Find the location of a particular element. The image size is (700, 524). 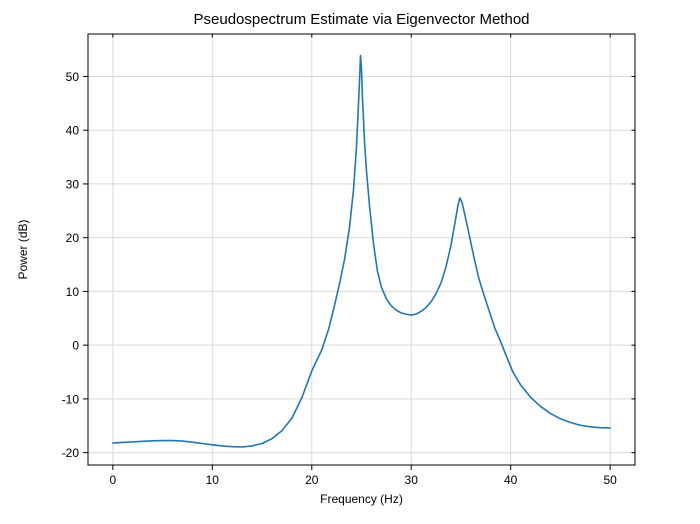

y-tick-label: -10 is located at coordinates (71, 399).